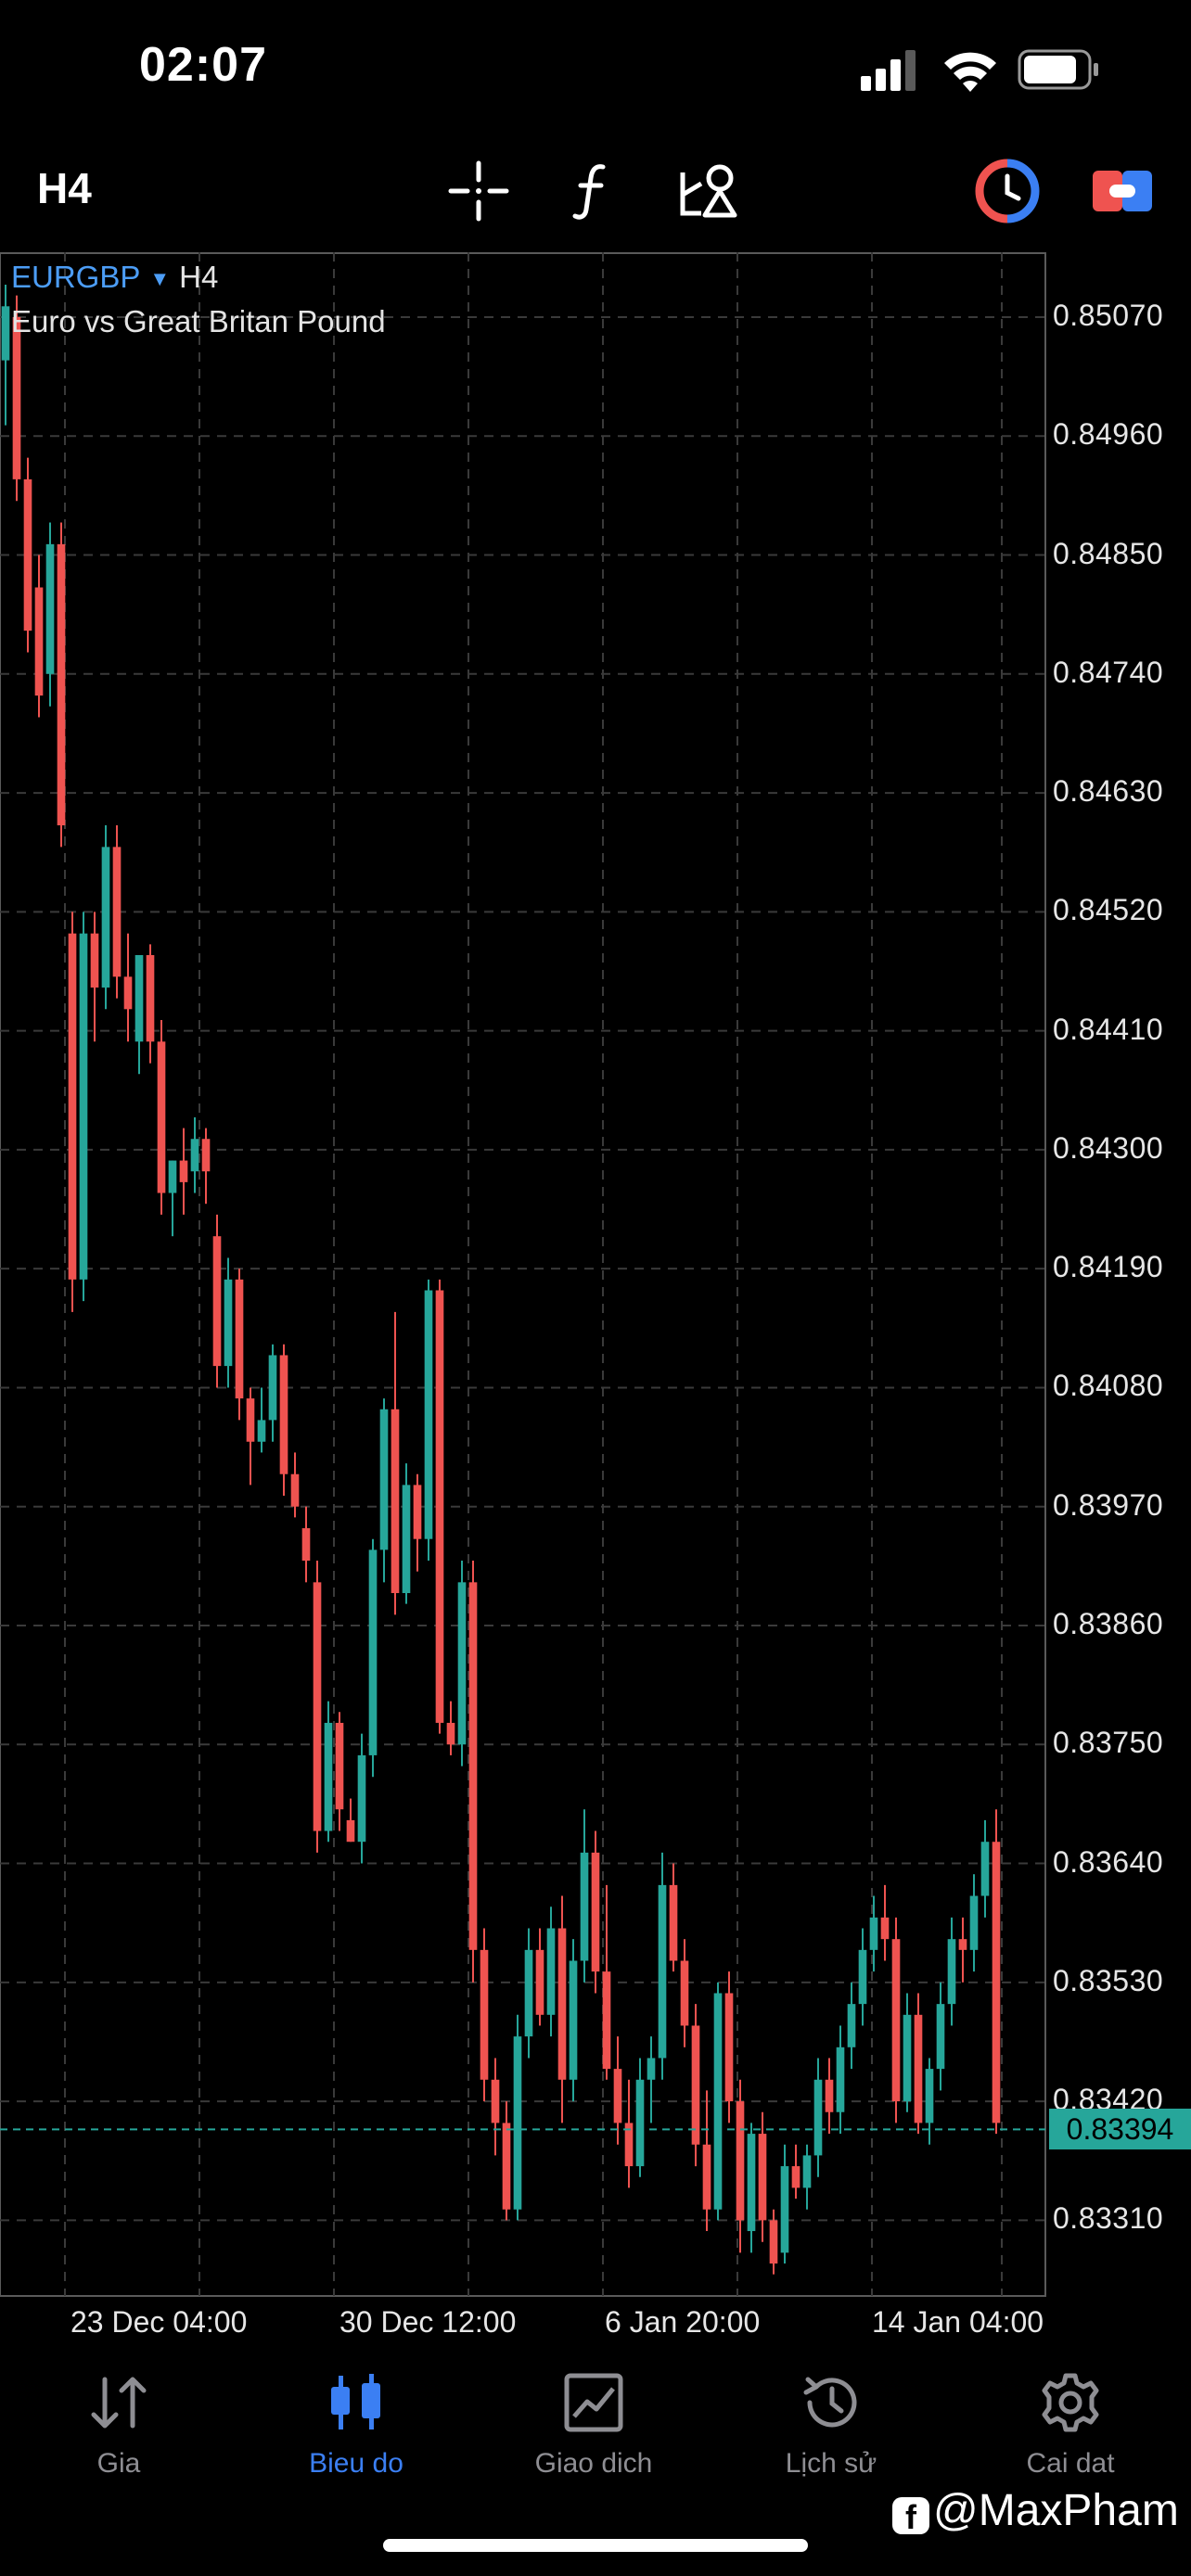 The image size is (1191, 2576). What do you see at coordinates (76, 277) in the screenshot?
I see `symbol-name: EURGBP` at bounding box center [76, 277].